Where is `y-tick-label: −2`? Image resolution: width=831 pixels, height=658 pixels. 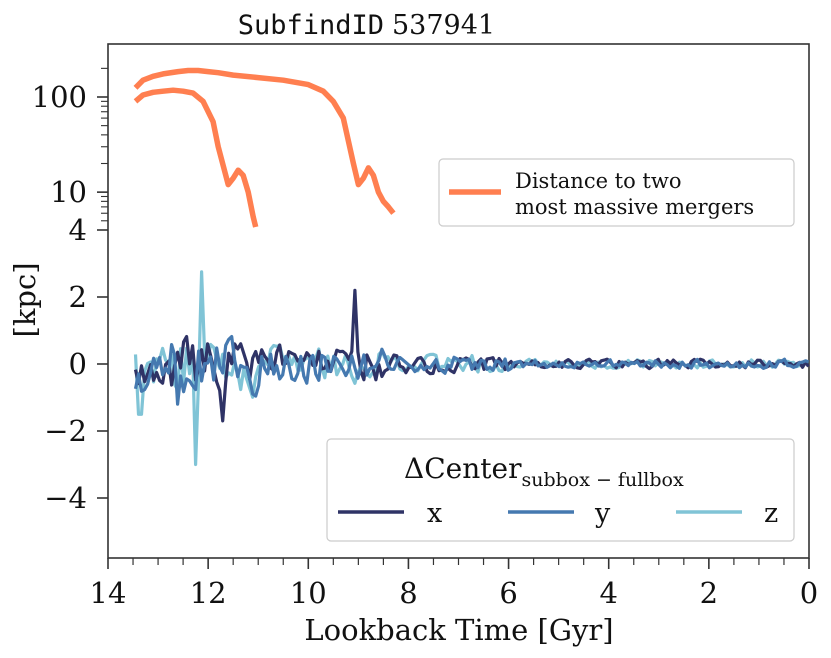 y-tick-label: −2 is located at coordinates (65, 431).